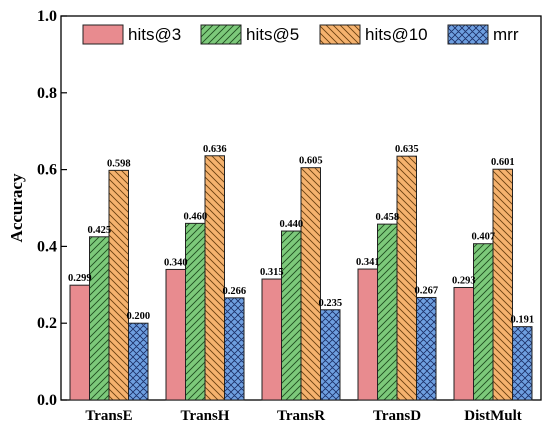 The image size is (550, 427). Describe the element at coordinates (464, 280) in the screenshot. I see `data-label-hits3: 0.293` at that location.